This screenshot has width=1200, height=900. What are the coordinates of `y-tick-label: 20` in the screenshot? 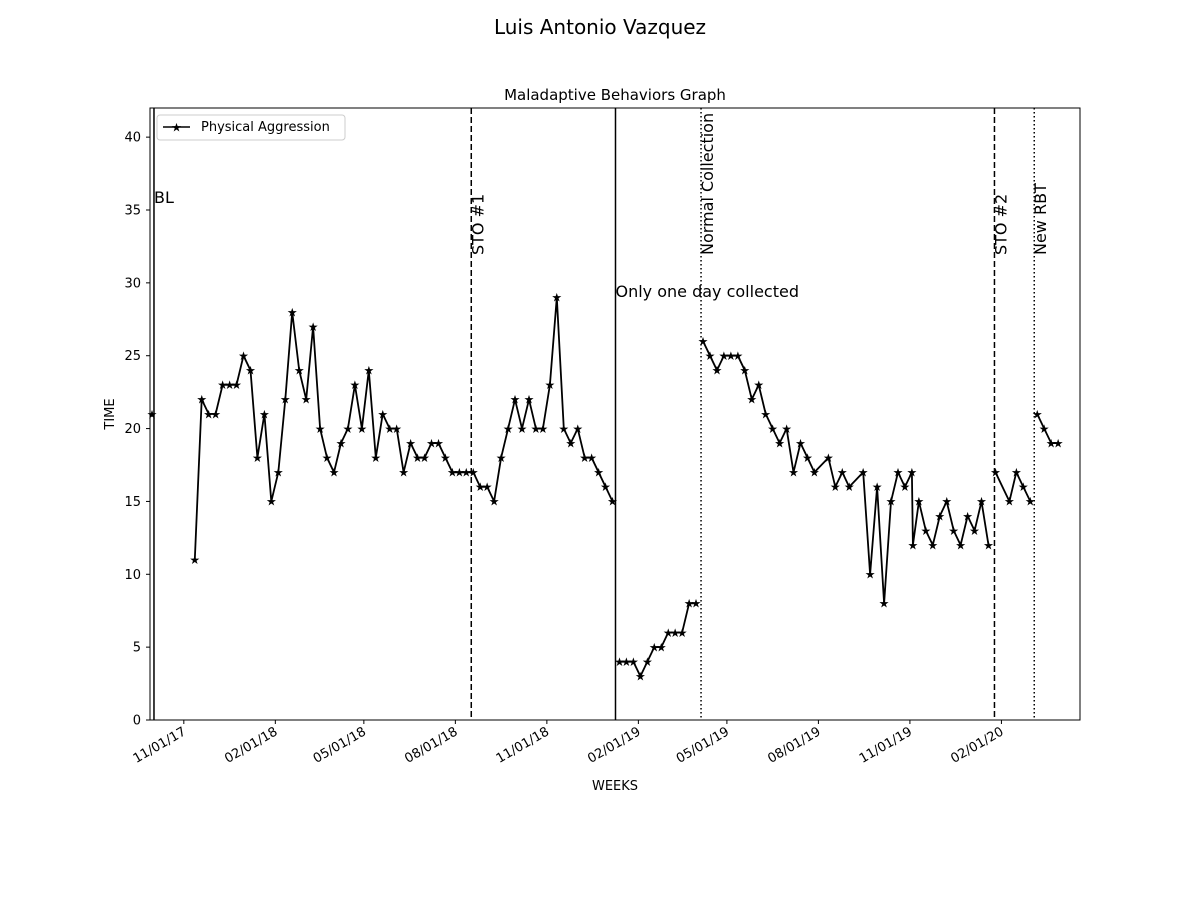 It's located at (132, 429).